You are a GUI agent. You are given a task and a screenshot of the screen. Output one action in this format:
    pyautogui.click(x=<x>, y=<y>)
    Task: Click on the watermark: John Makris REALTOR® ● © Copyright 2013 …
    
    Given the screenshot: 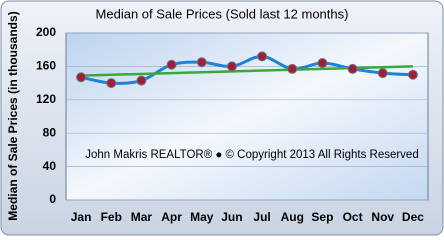 What is the action you would take?
    pyautogui.click(x=251, y=155)
    